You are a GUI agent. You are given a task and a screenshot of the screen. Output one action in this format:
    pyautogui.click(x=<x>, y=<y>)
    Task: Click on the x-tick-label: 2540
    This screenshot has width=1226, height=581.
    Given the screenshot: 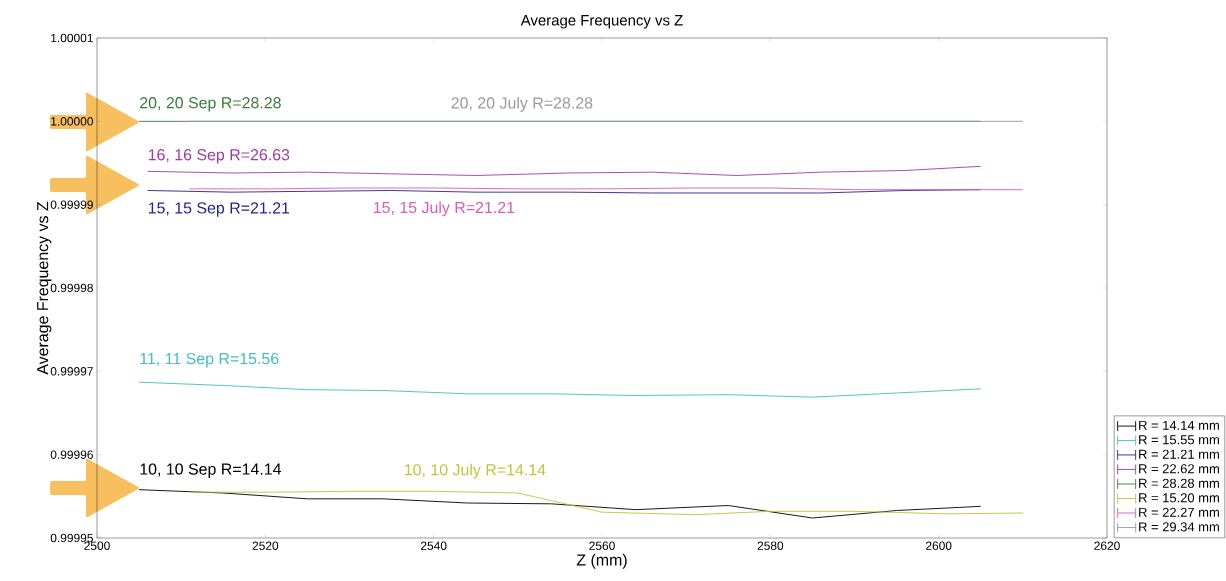 What is the action you would take?
    pyautogui.click(x=433, y=545)
    